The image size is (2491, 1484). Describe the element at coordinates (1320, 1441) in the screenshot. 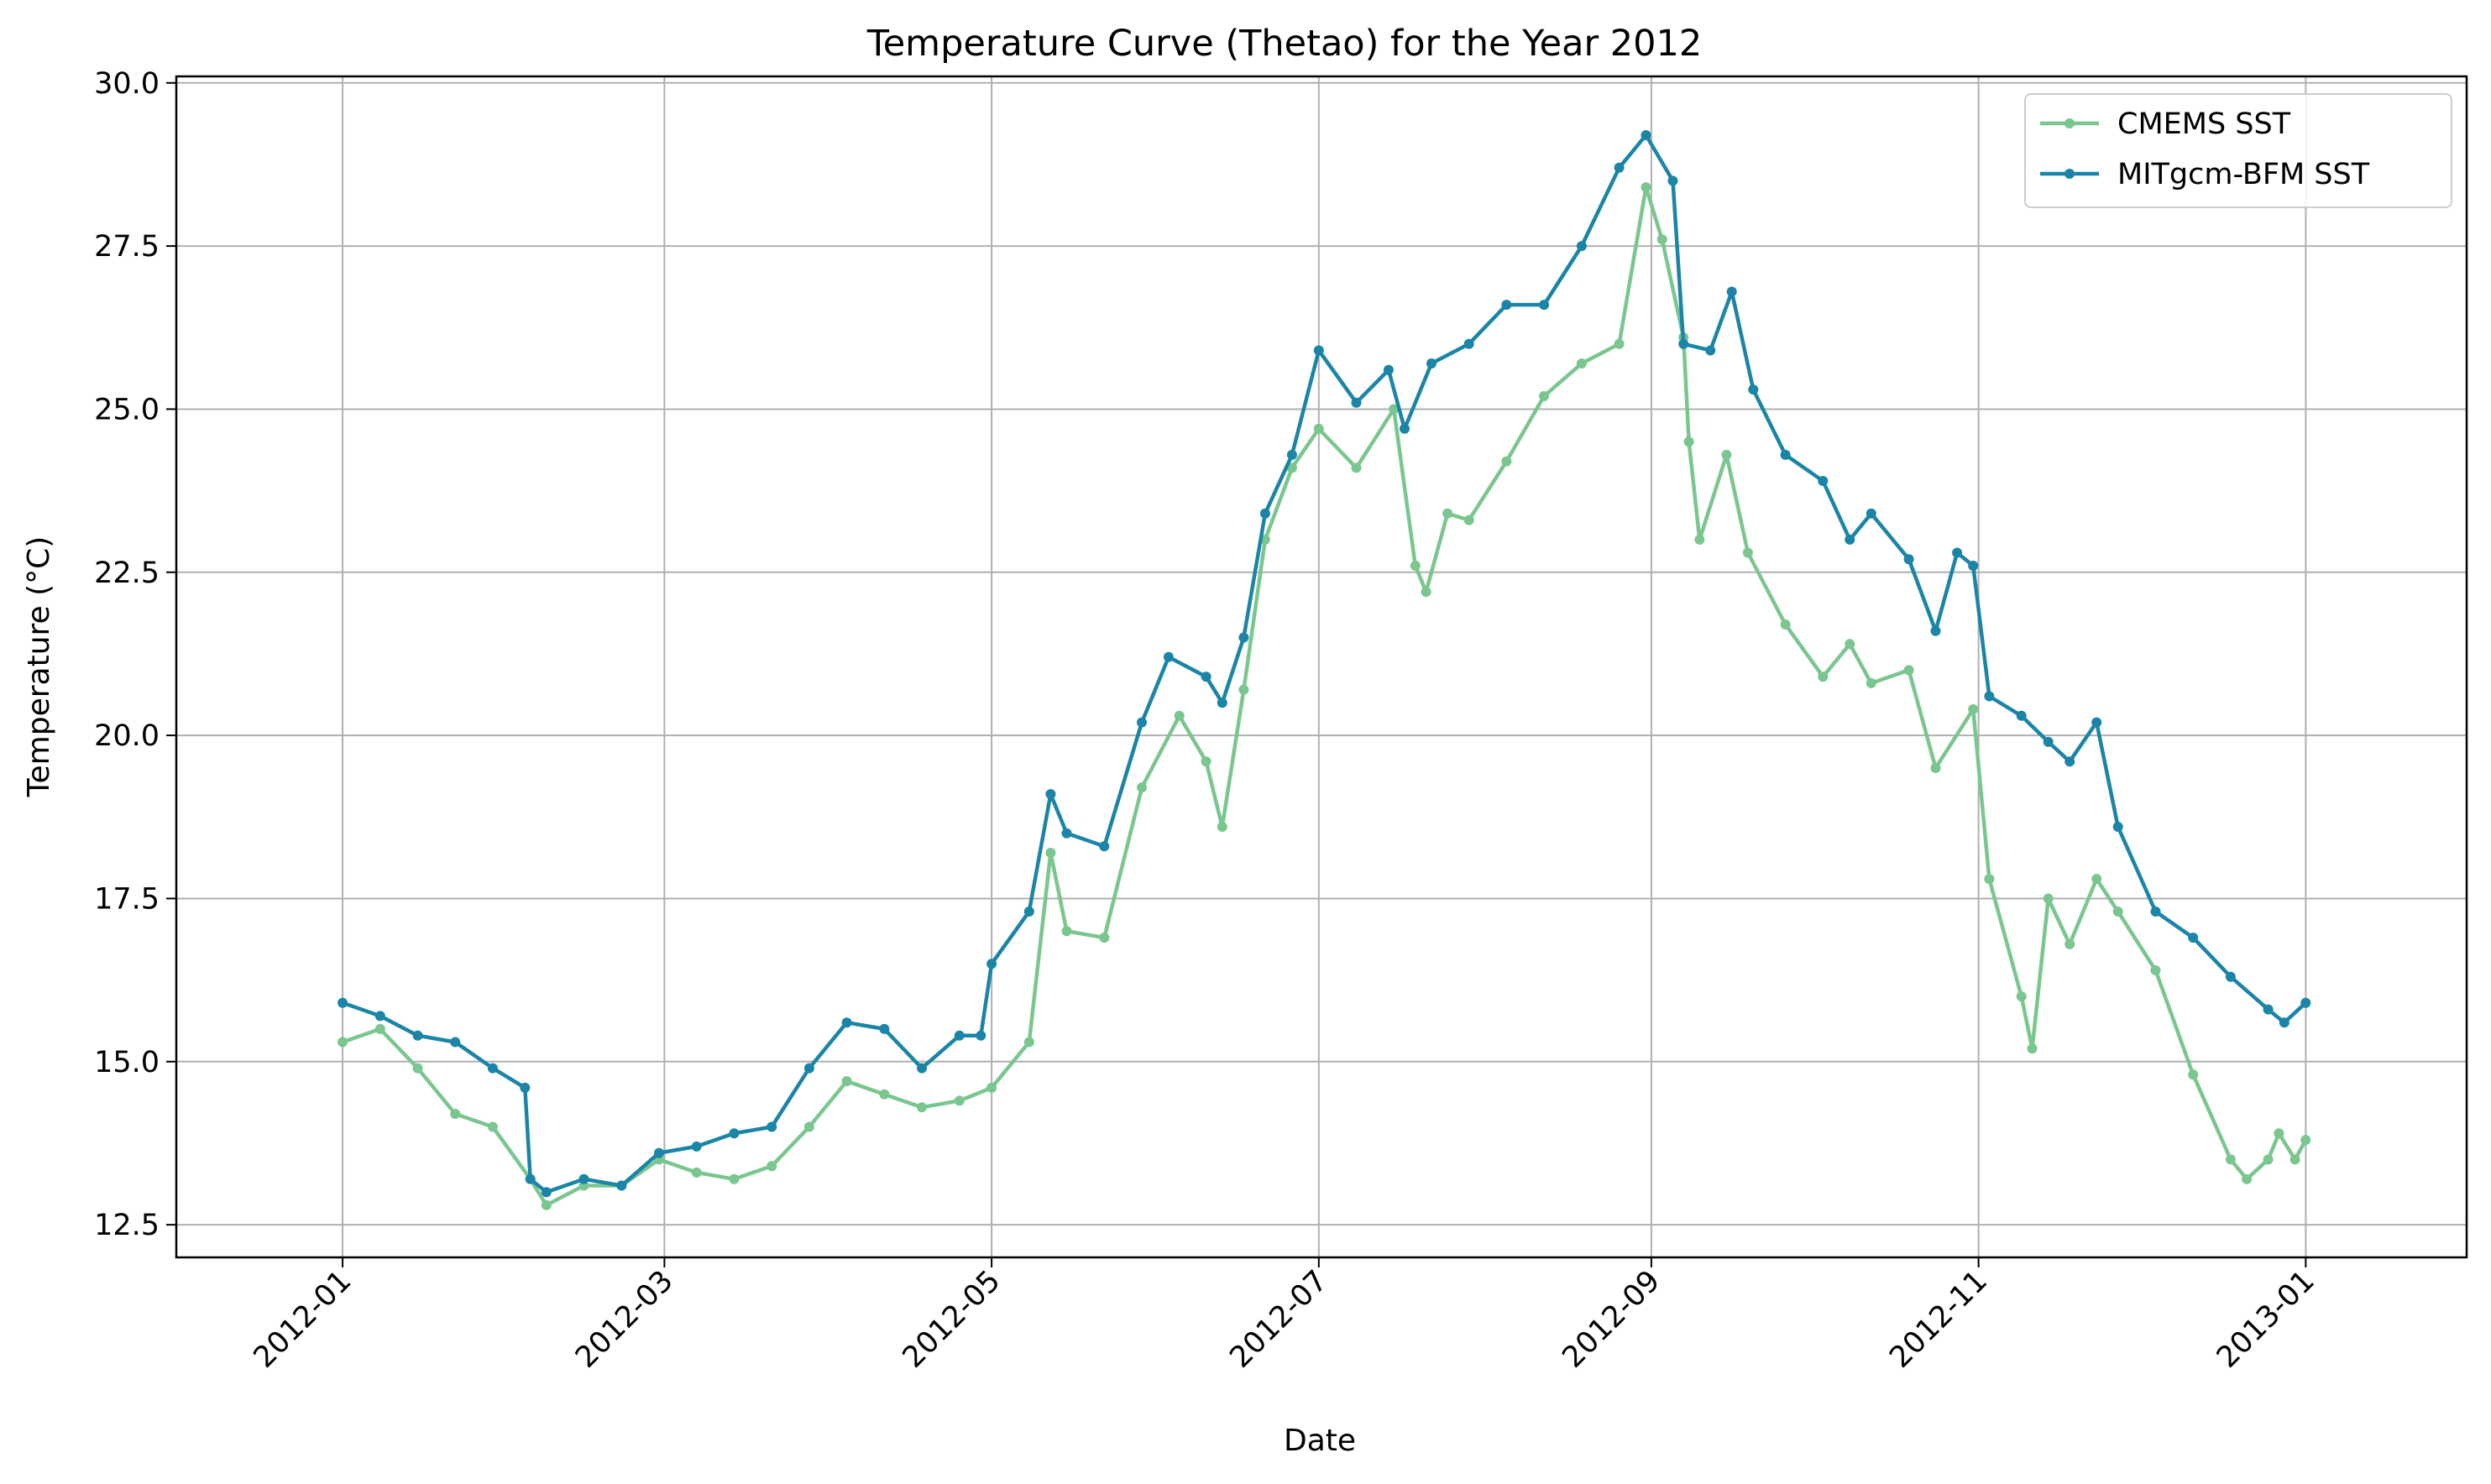

I see `x-axis-title: Date` at that location.